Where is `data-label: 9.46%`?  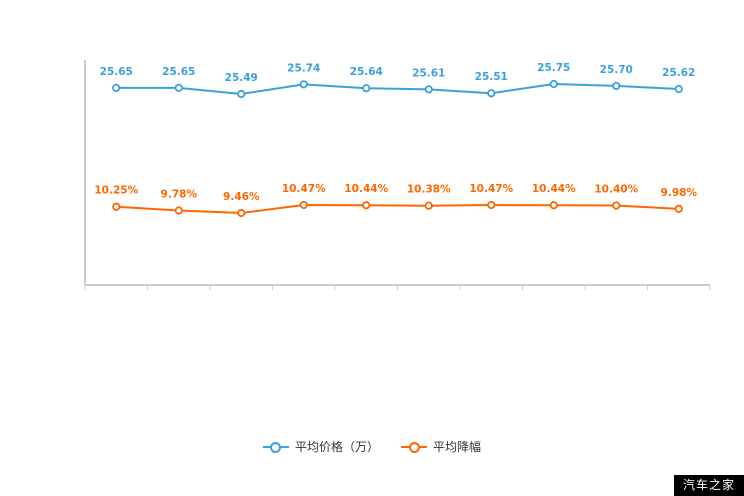 data-label: 9.46% is located at coordinates (241, 197).